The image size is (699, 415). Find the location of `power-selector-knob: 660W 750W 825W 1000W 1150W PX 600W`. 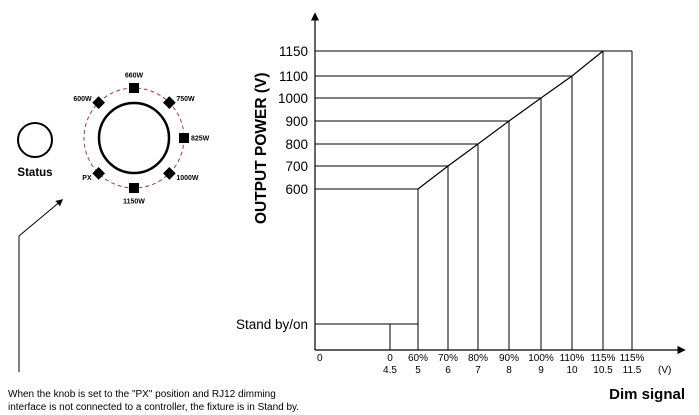

power-selector-knob: 660W 750W 825W 1000W 1150W PX 600W is located at coordinates (141, 139).